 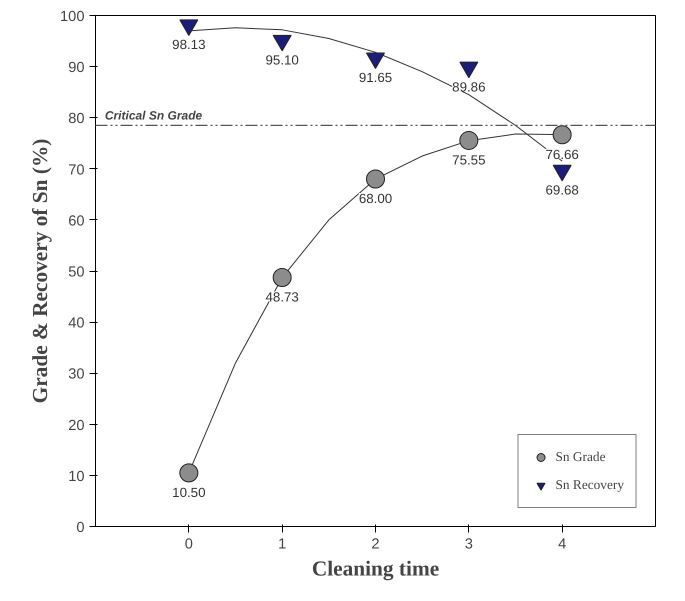 I want to click on y-tick-label: 70, so click(x=76, y=170).